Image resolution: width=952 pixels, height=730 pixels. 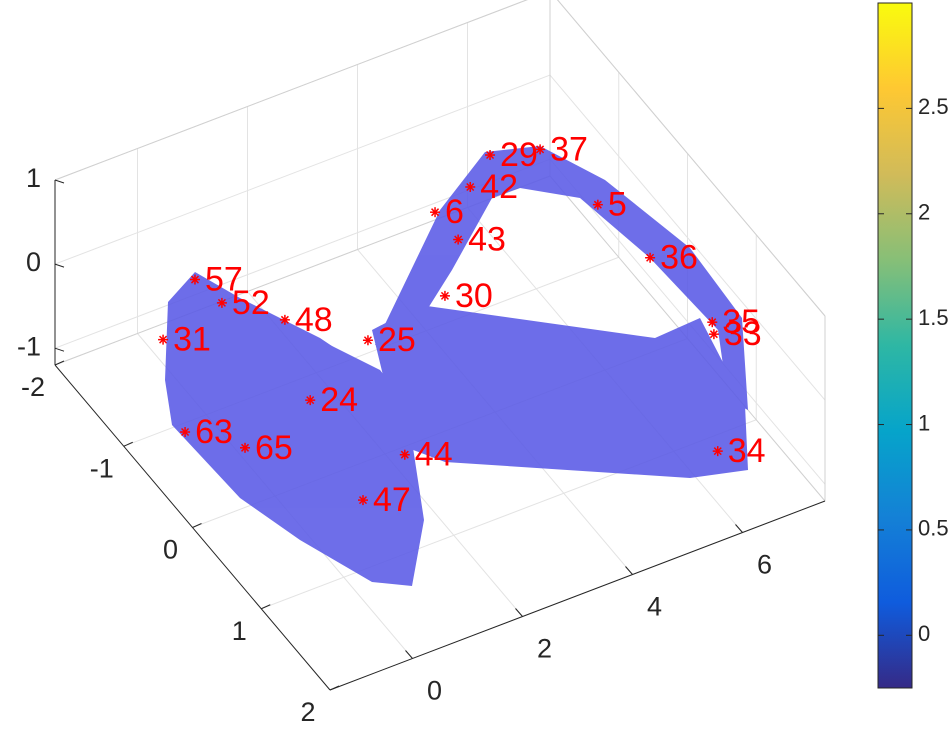 What do you see at coordinates (743, 334) in the screenshot?
I see `point-label: 33` at bounding box center [743, 334].